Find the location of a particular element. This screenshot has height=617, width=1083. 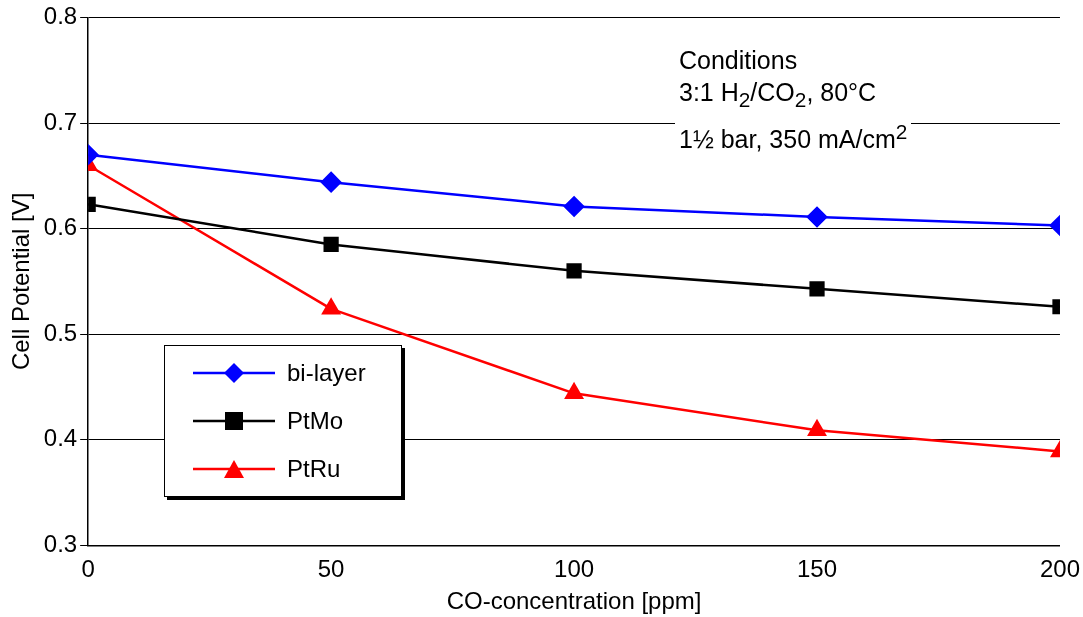

x-tick-label: 0 is located at coordinates (88, 569).